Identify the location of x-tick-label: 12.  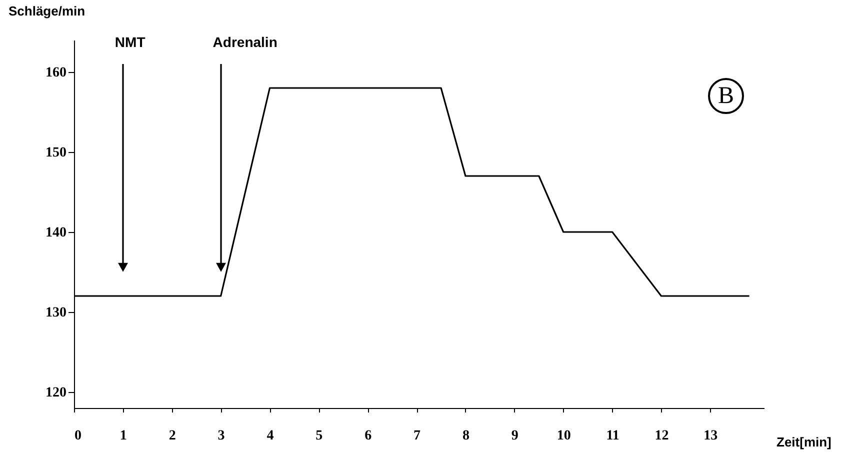
(661, 436).